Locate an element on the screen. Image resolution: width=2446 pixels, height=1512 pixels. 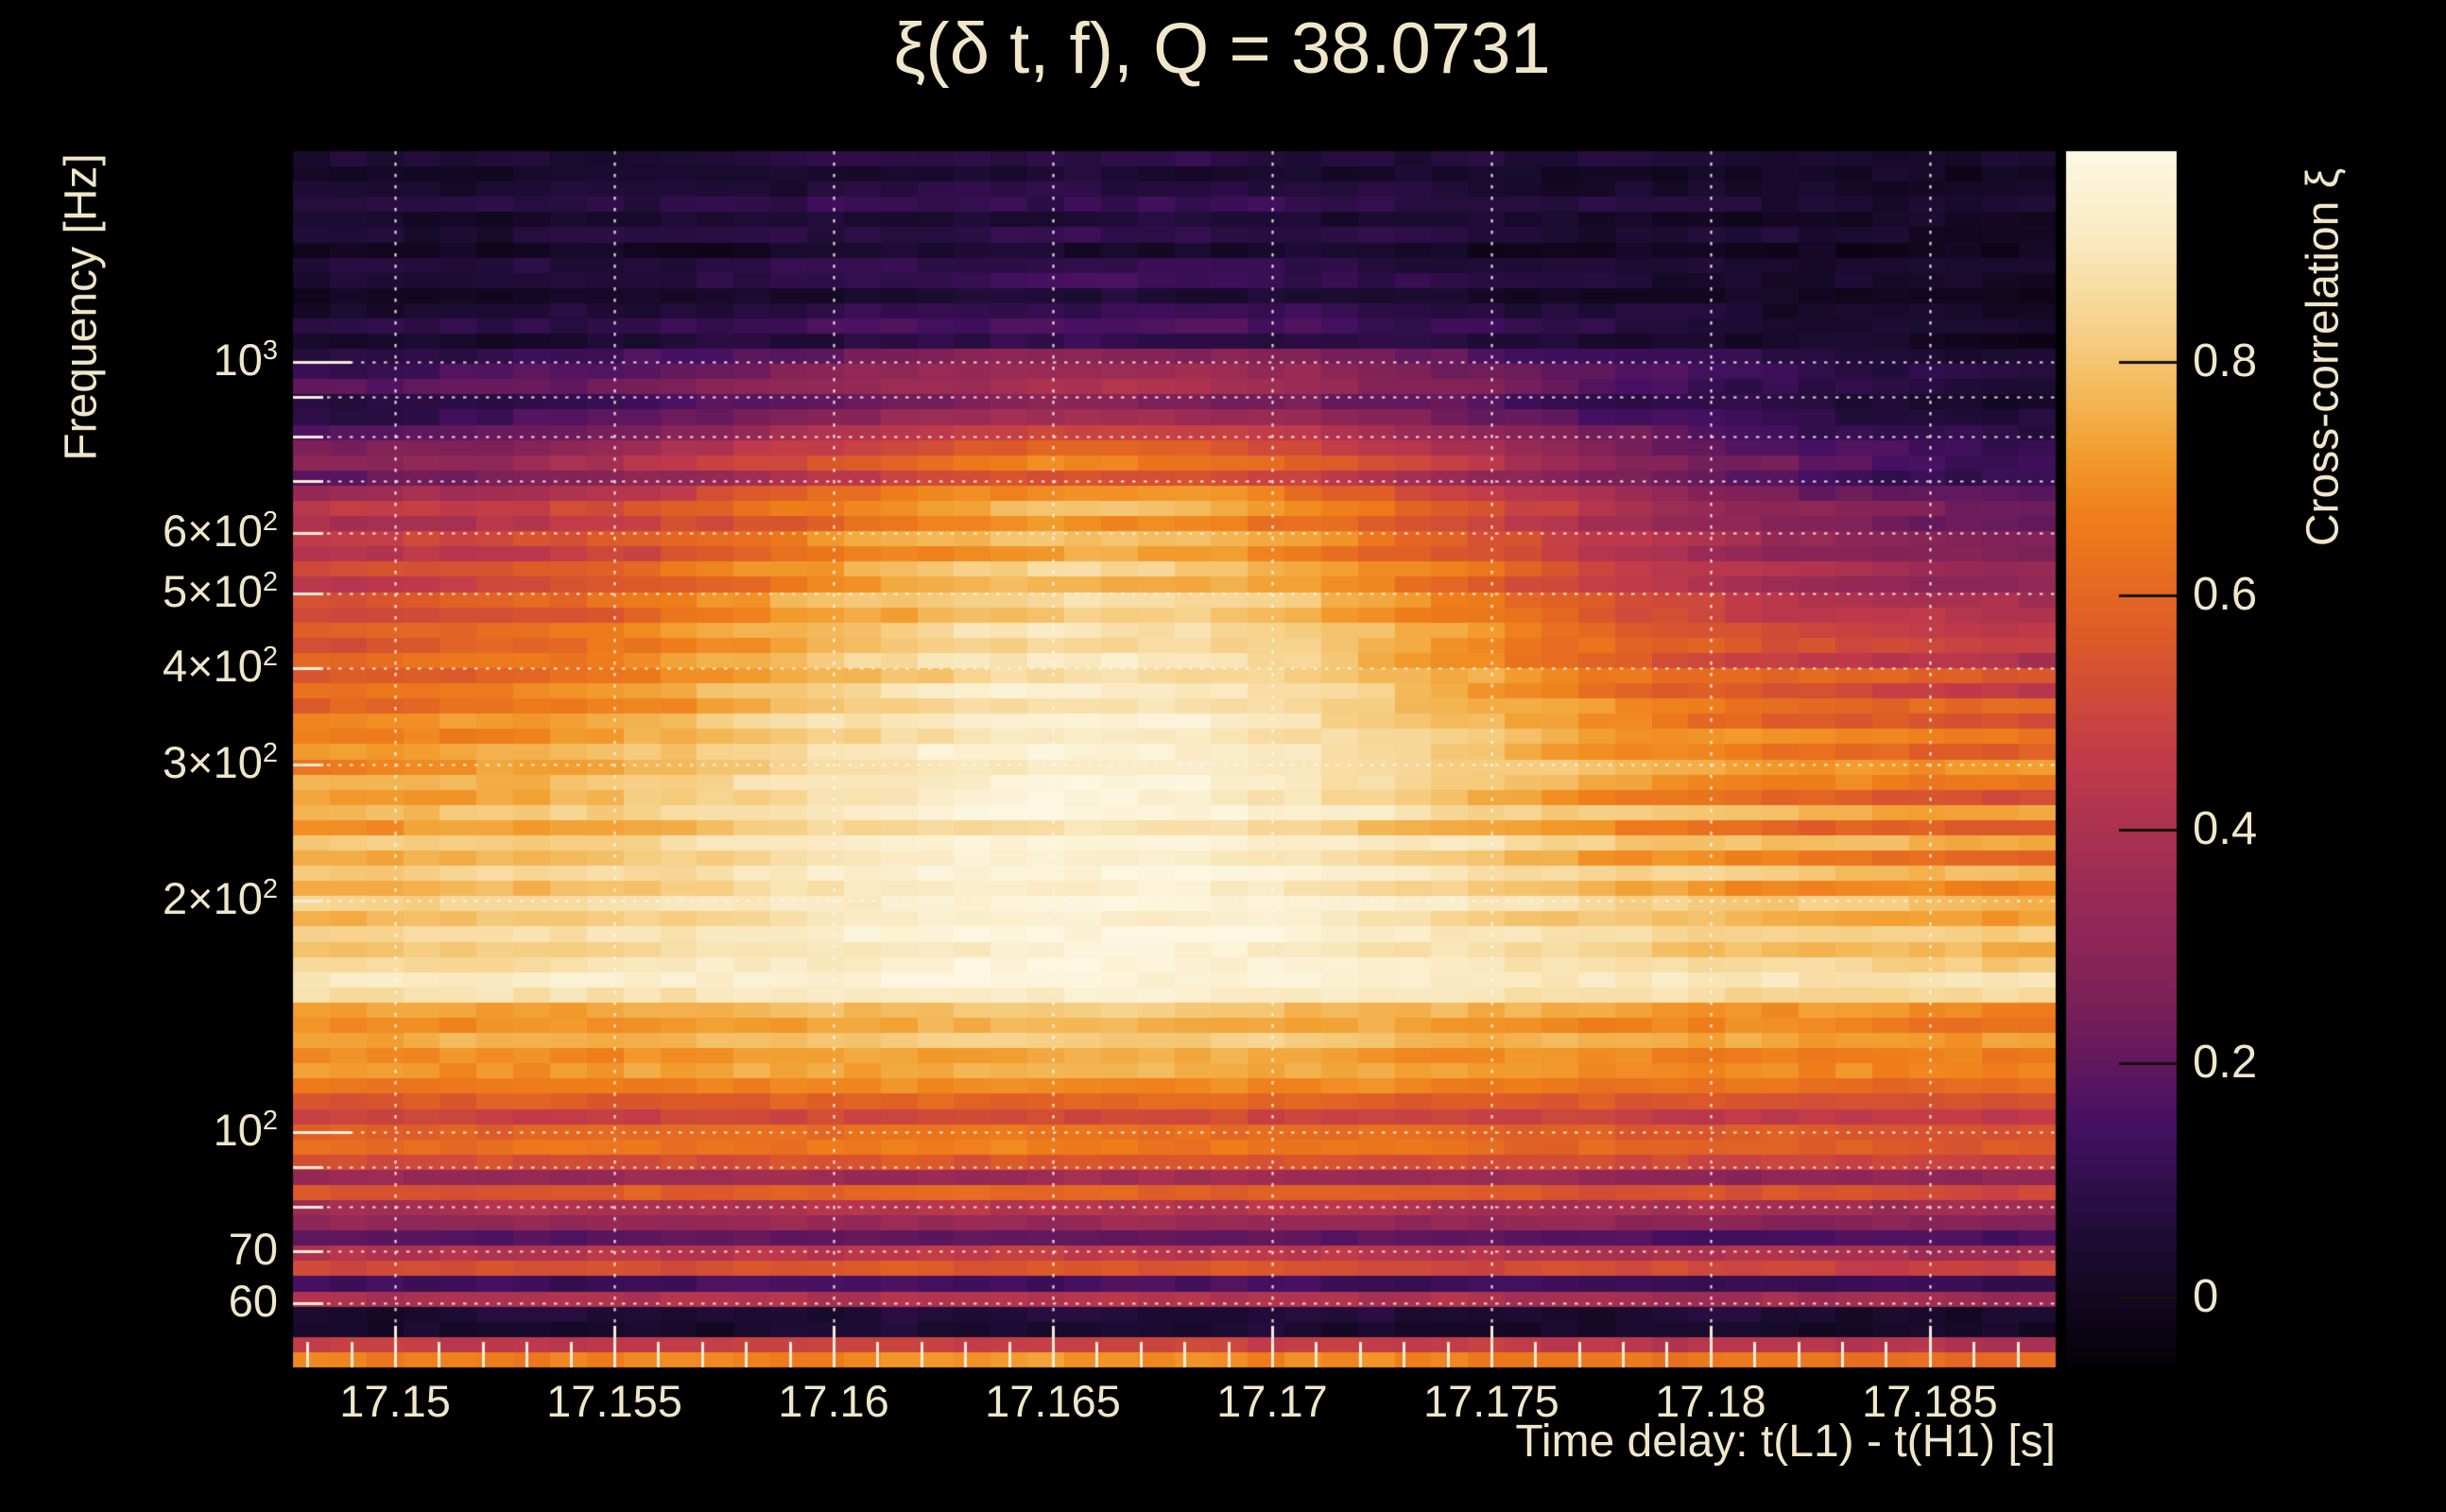
x-tick-label: 17.18 is located at coordinates (1710, 1401).